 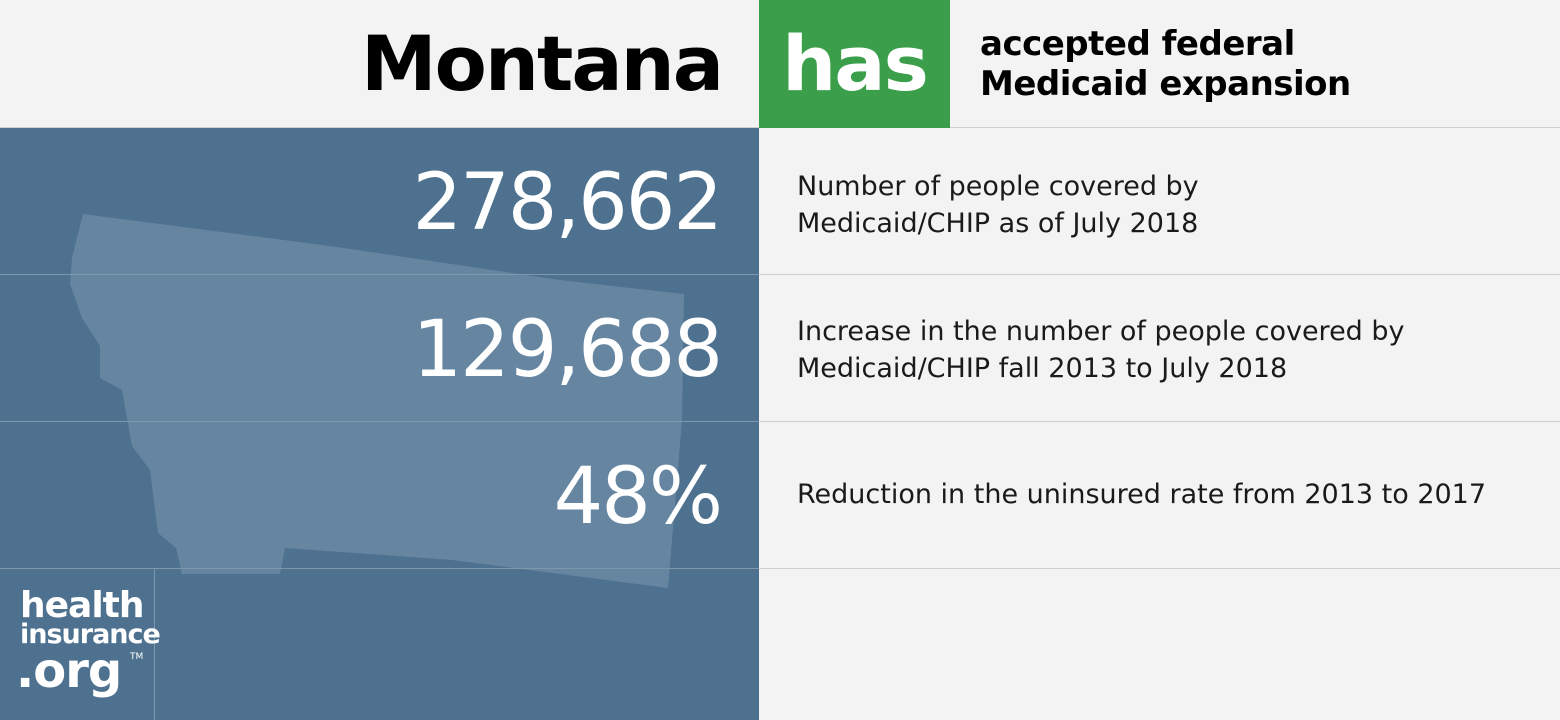 I want to click on expansion-status-text: accepted federal Medicaid expansion, so click(x=1190, y=64).